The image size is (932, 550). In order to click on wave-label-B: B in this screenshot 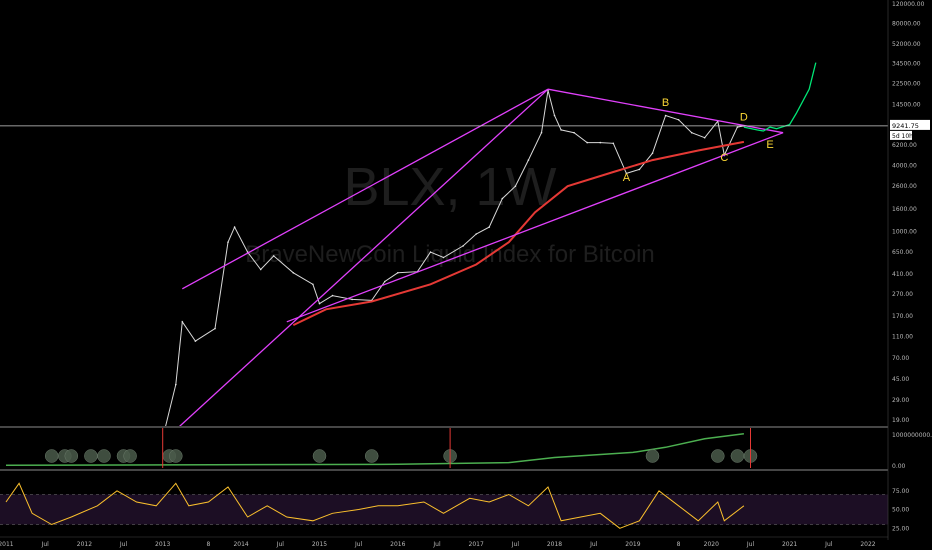, I will do `click(665, 103)`.